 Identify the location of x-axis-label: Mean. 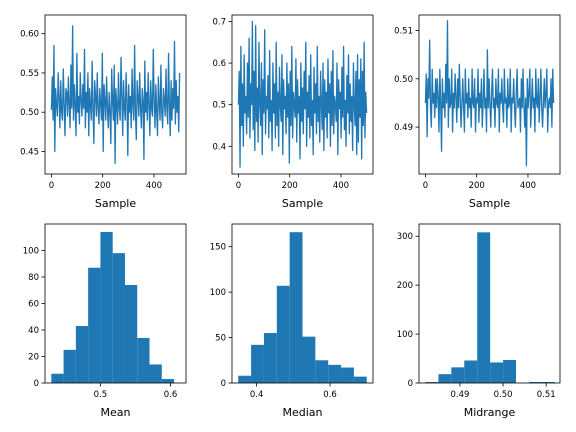
(116, 412).